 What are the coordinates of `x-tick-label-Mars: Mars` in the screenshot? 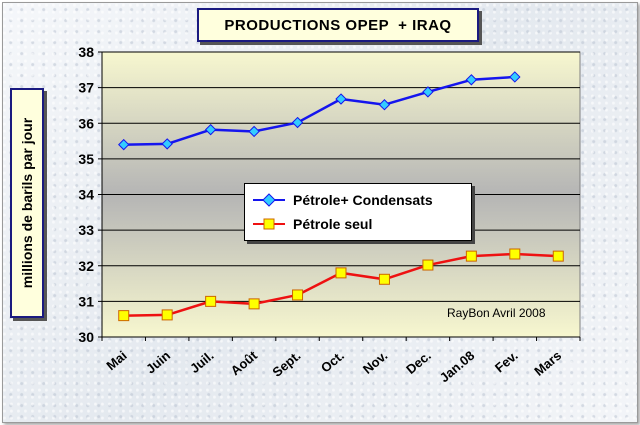 It's located at (547, 363).